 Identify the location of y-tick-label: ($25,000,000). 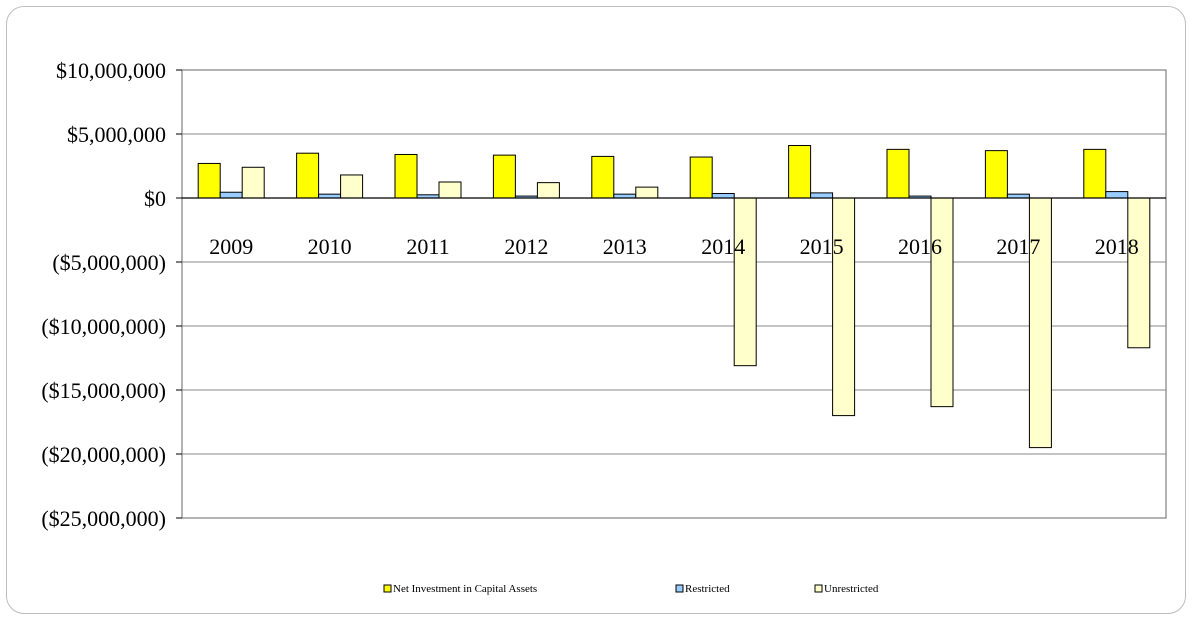
(103, 518).